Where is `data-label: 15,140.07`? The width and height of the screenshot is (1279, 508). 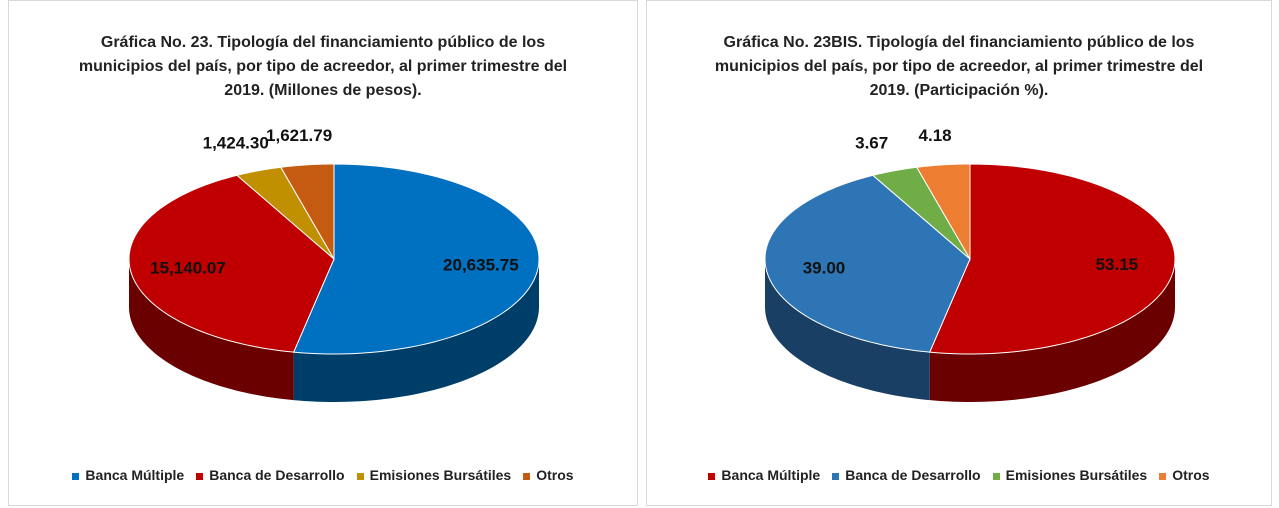 data-label: 15,140.07 is located at coordinates (188, 268).